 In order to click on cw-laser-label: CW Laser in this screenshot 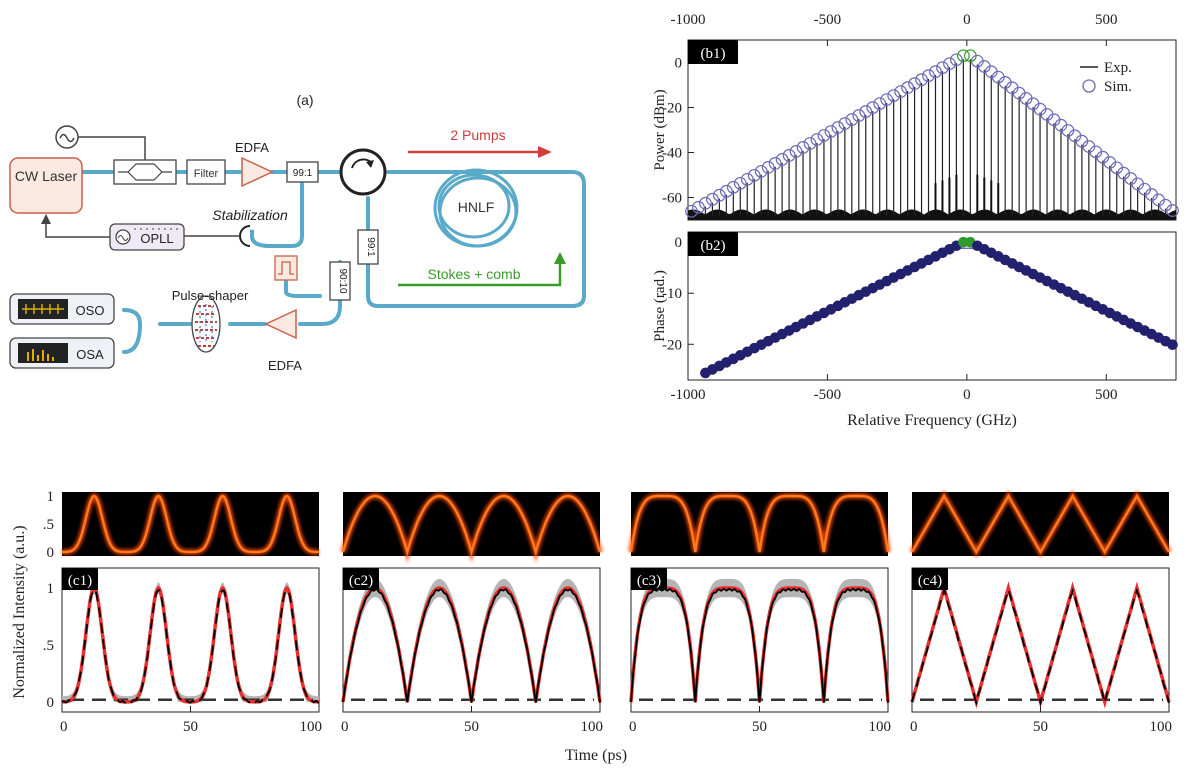, I will do `click(46, 176)`.